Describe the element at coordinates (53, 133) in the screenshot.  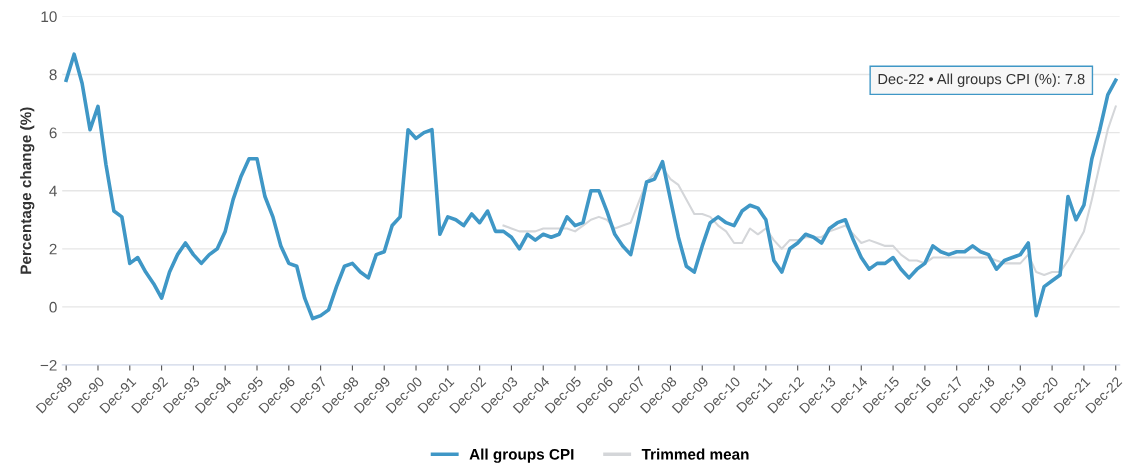
I see `y-tick-label: 6` at that location.